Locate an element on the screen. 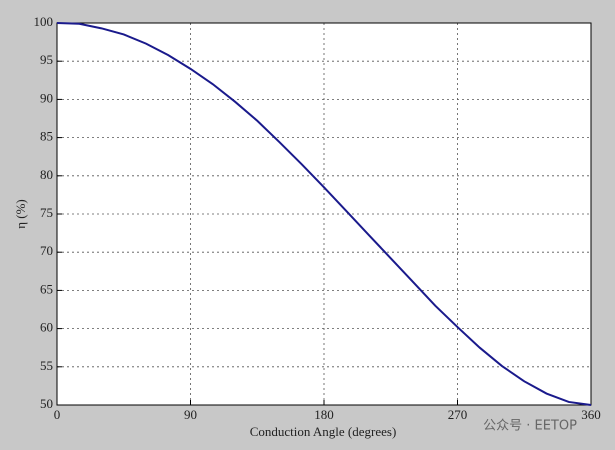 This screenshot has width=615, height=450. y-tick-label: 65 is located at coordinates (46, 288).